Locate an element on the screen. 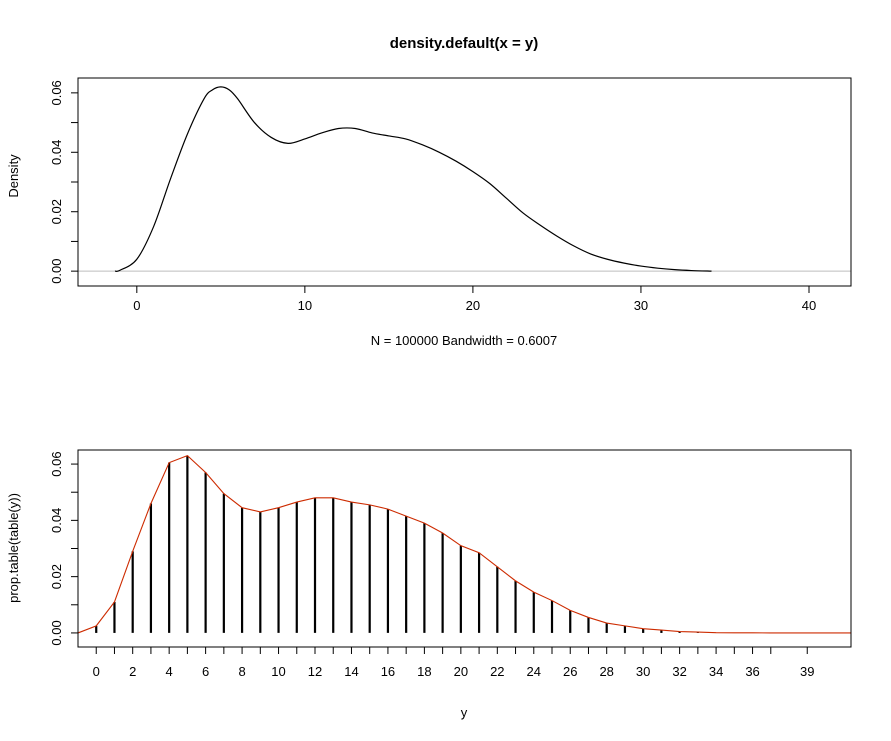 This screenshot has width=891, height=741. proportion-x-tick-label: 39 is located at coordinates (807, 671).